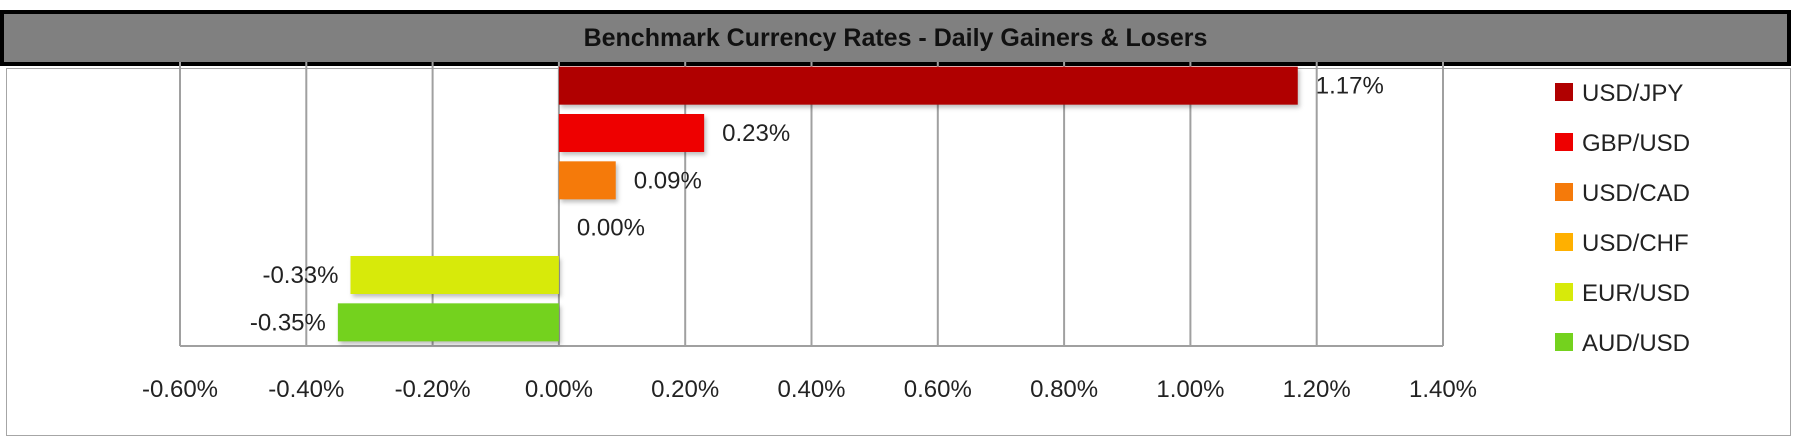 Image resolution: width=1799 pixels, height=444 pixels. Describe the element at coordinates (1632, 93) in the screenshot. I see `legend-label: USD/JPY` at that location.